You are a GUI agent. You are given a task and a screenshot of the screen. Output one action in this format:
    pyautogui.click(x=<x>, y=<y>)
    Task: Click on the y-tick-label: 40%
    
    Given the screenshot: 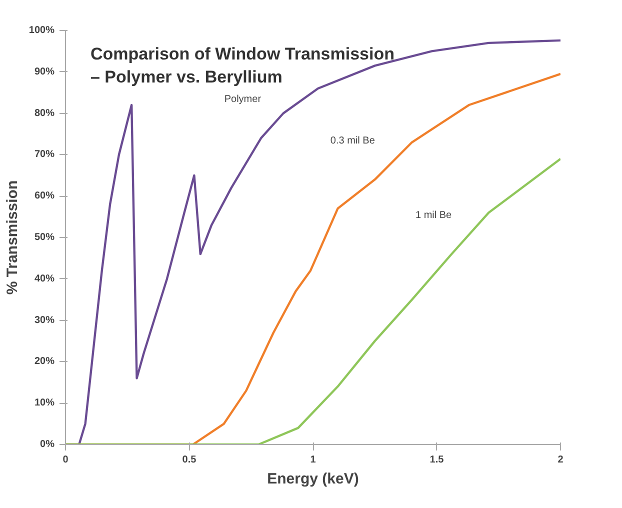 What is the action you would take?
    pyautogui.click(x=44, y=278)
    